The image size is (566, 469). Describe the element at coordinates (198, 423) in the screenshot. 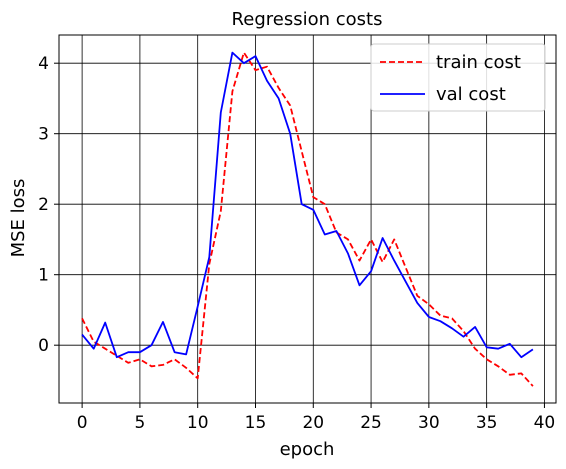

I see `x-tick-label: 10` at that location.